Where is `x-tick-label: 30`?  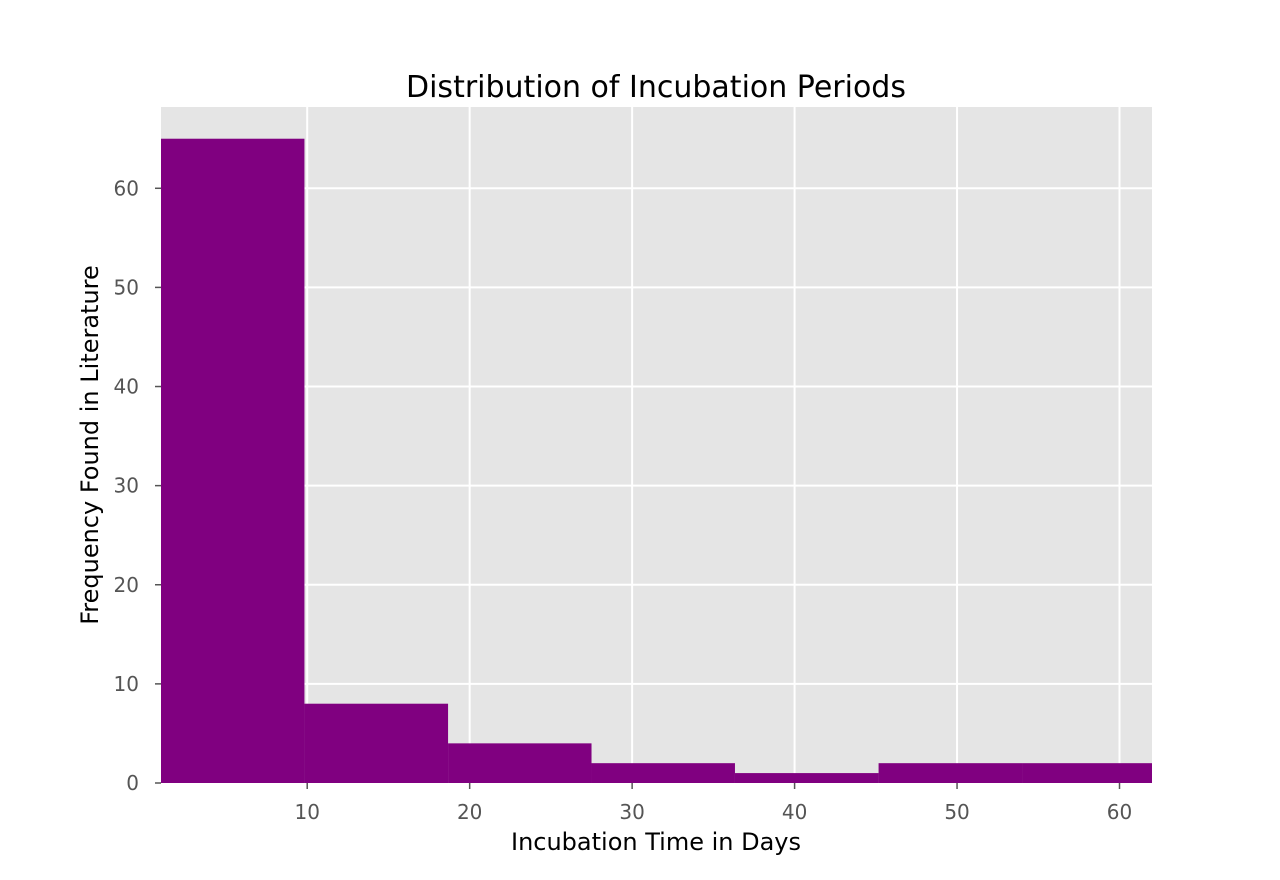 x-tick-label: 30 is located at coordinates (631, 812).